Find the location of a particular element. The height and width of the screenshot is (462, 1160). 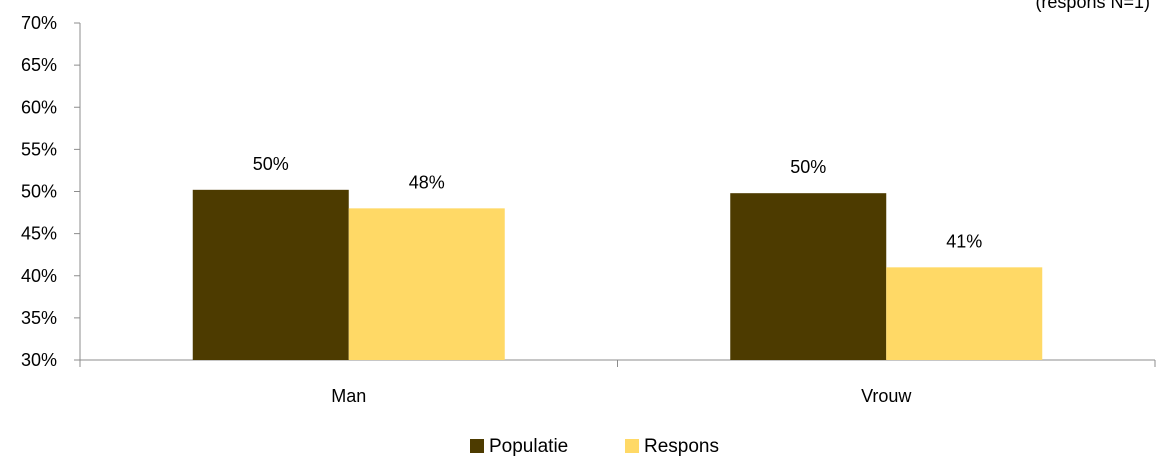

category-label: Vrouw is located at coordinates (886, 396).